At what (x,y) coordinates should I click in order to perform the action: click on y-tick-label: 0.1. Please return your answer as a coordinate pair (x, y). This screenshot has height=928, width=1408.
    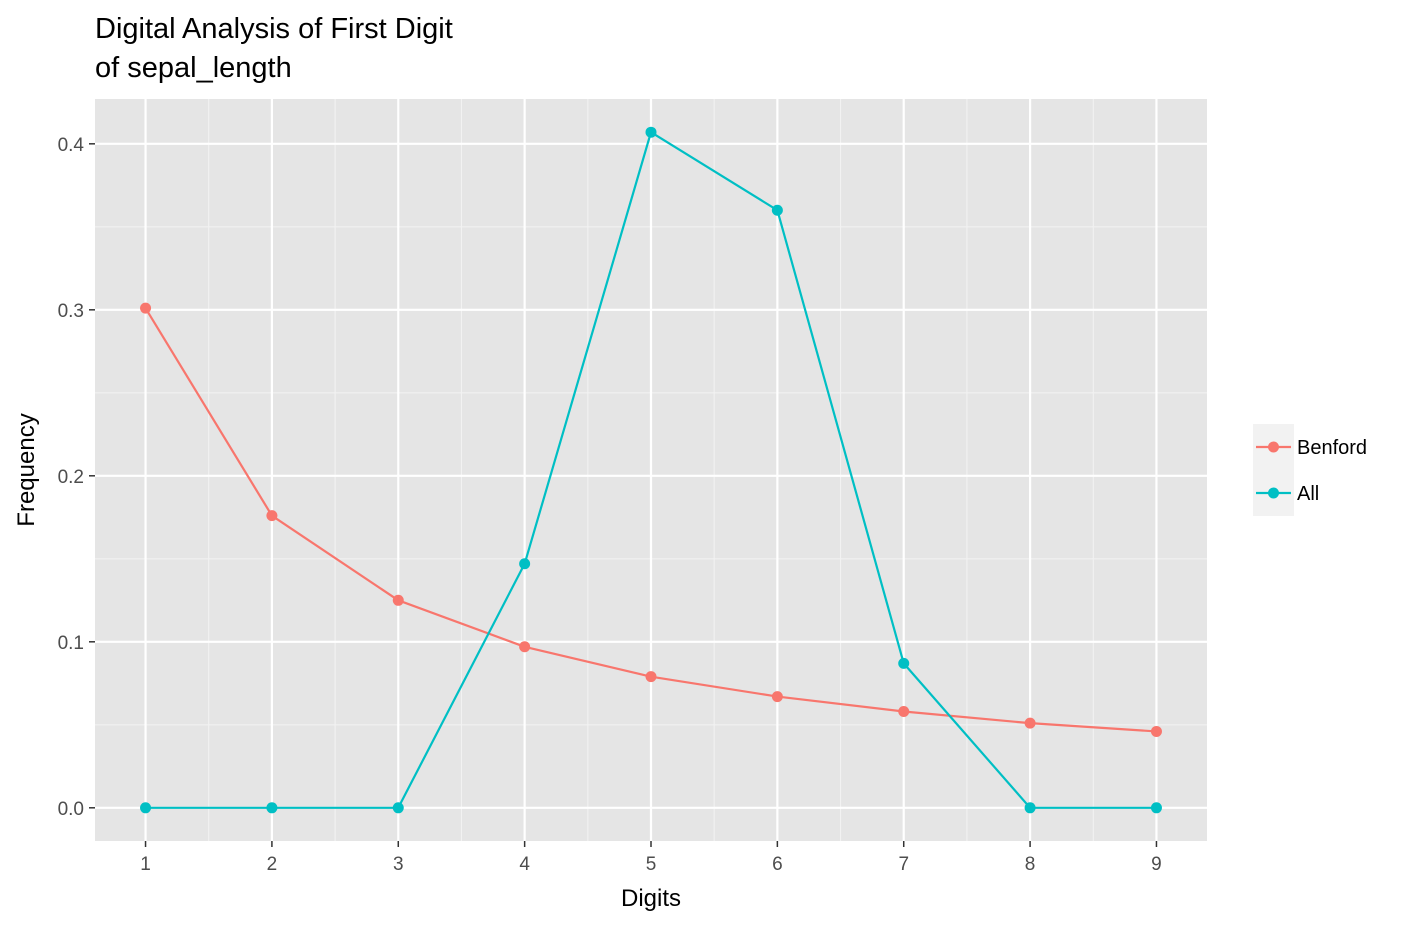
    Looking at the image, I should click on (71, 643).